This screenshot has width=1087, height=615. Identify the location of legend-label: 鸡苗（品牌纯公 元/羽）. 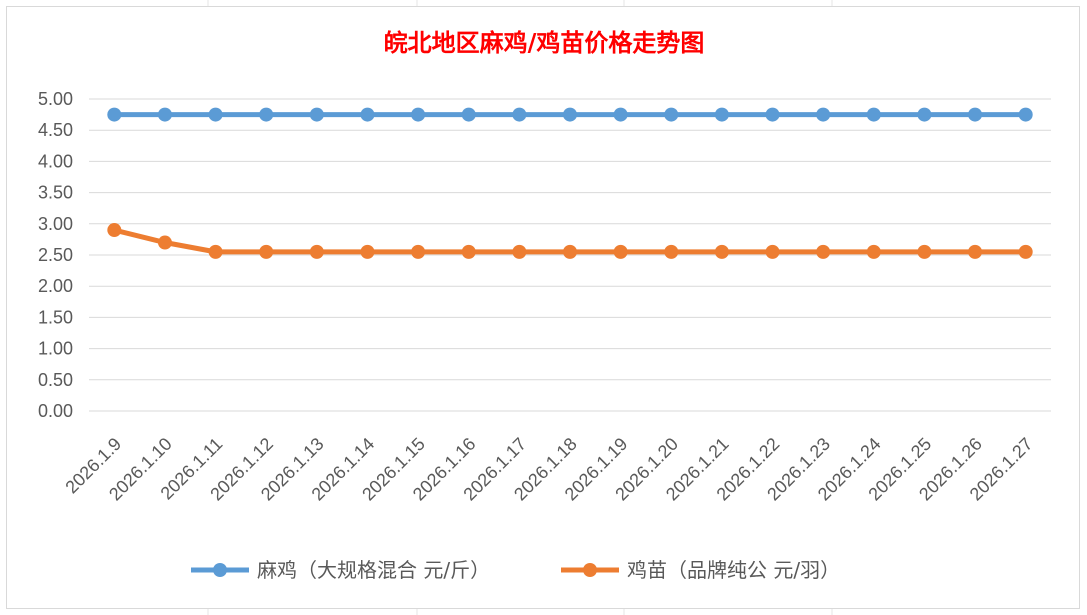
(733, 570).